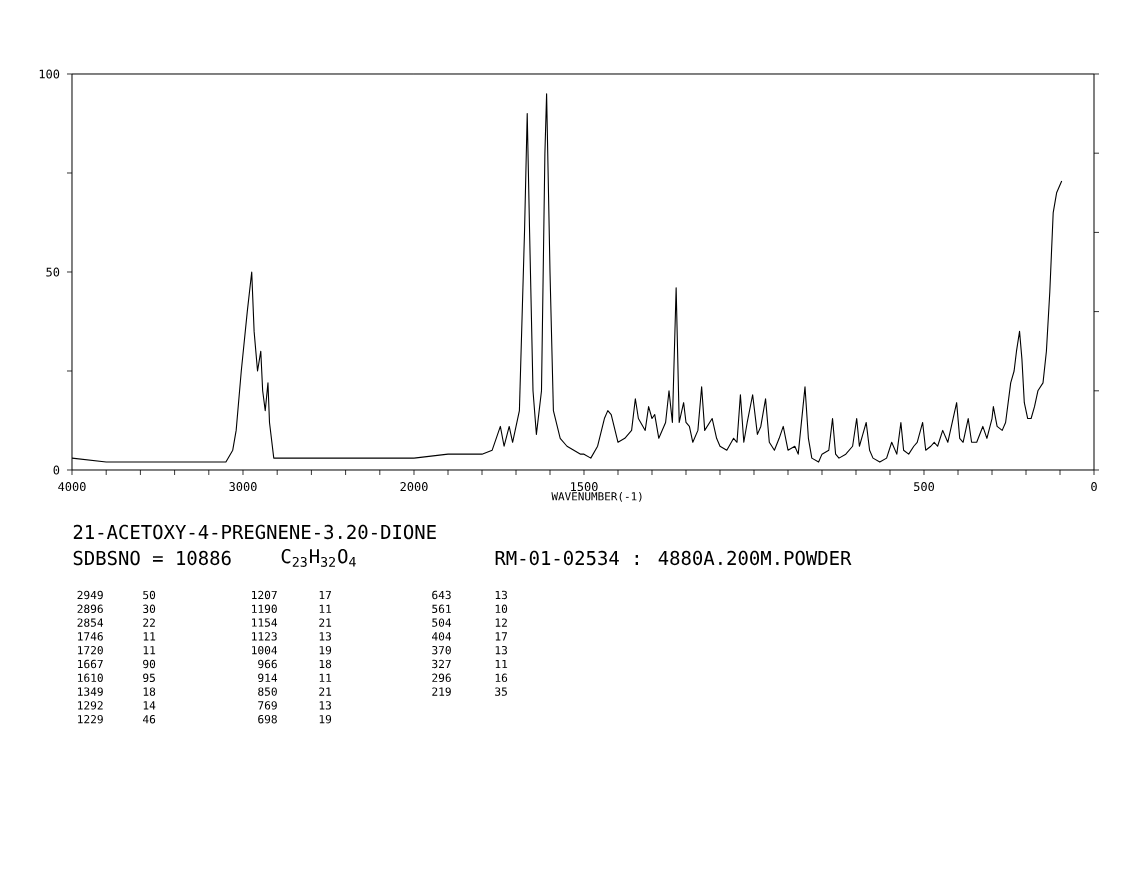 Image resolution: width=1140 pixels, height=896 pixels. Describe the element at coordinates (254, 532) in the screenshot. I see `text: 21-ACETOXY-4-PREGNENE-3.20-DIONE` at that location.